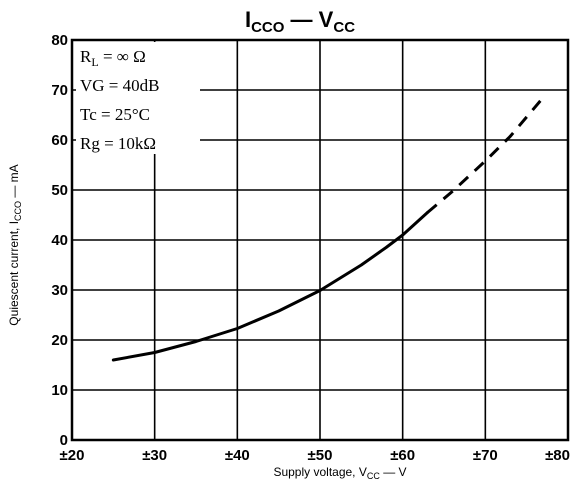 The image size is (588, 498). I want to click on title-current: I, so click(248, 19).